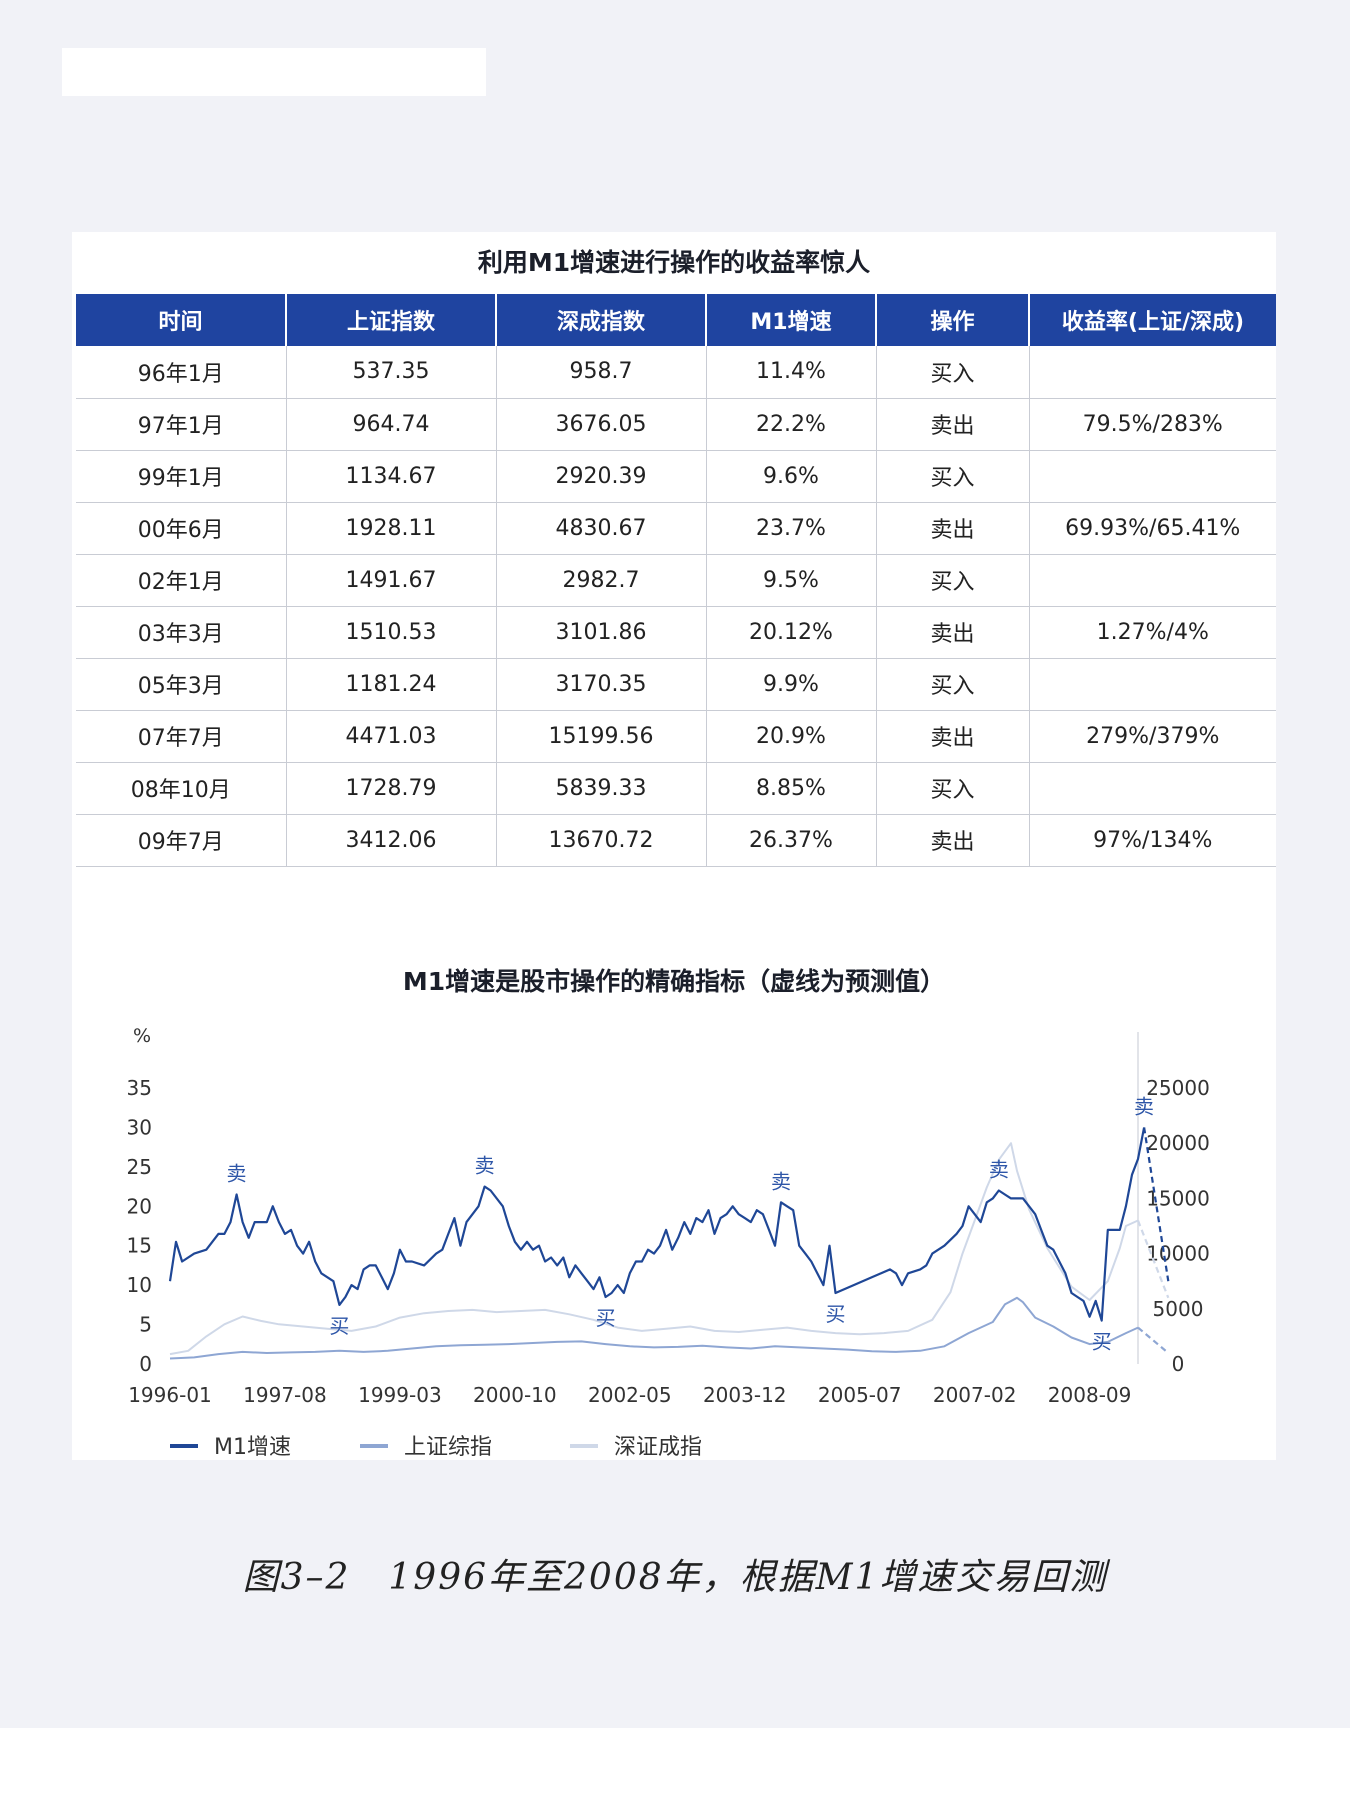  I want to click on cell-shanghai: 1181.24, so click(390, 684).